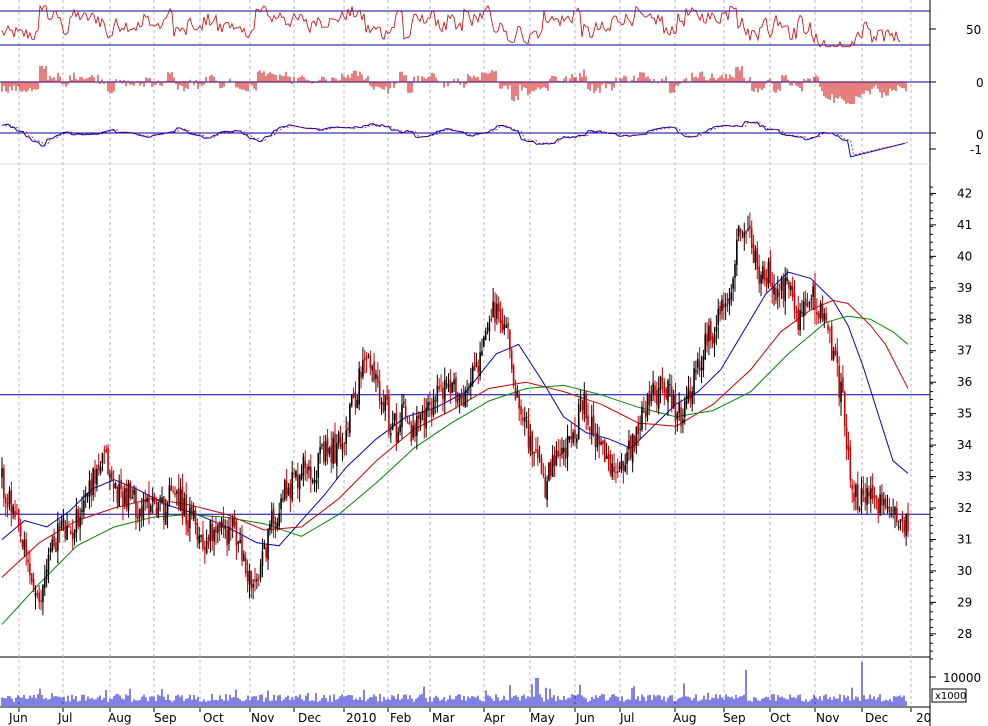 This screenshot has height=726, width=988. I want to click on x-tick-label: May, so click(542, 718).